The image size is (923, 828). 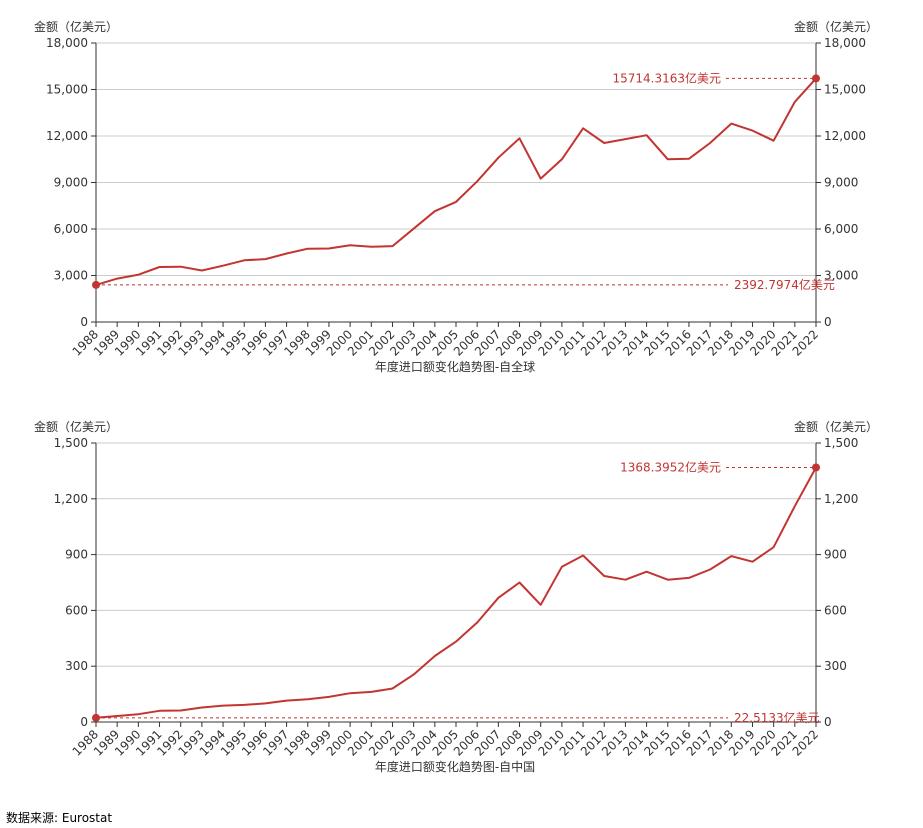 I want to click on y-tick-label-right: 1,500, so click(x=841, y=443).